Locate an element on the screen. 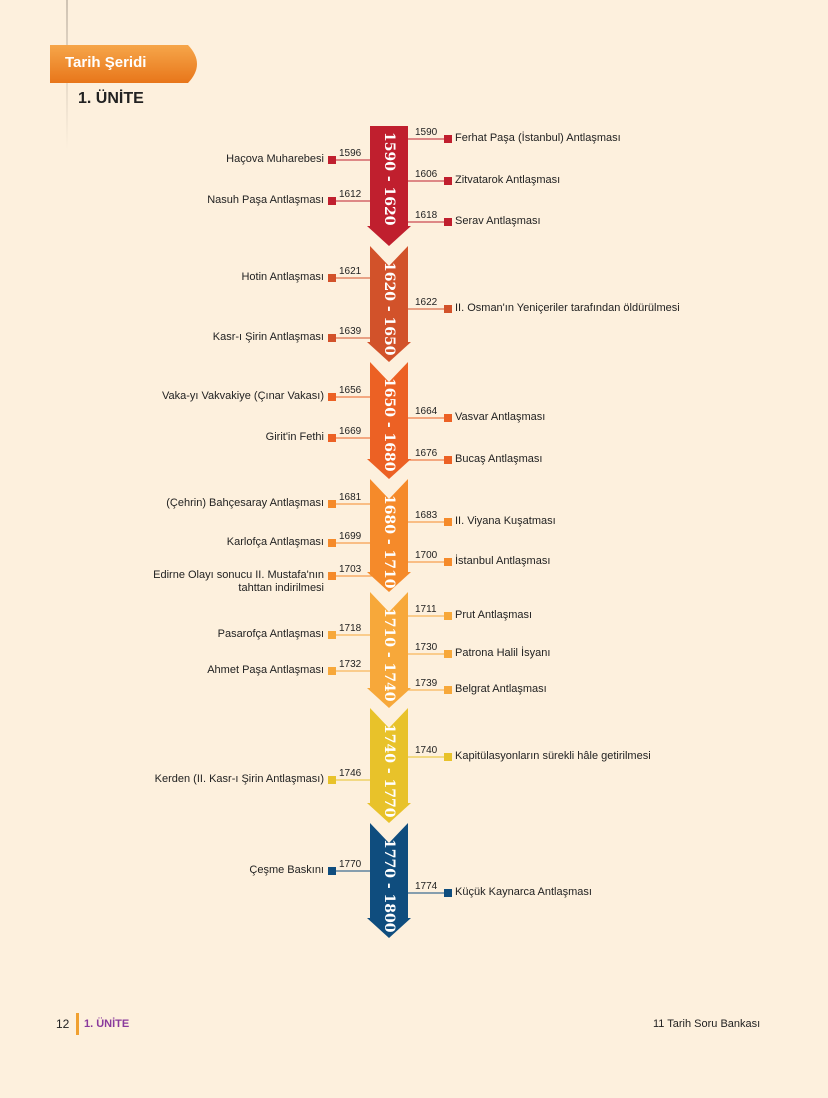 The width and height of the screenshot is (828, 1098). unit-title: 1. ÜNİTE is located at coordinates (111, 98).